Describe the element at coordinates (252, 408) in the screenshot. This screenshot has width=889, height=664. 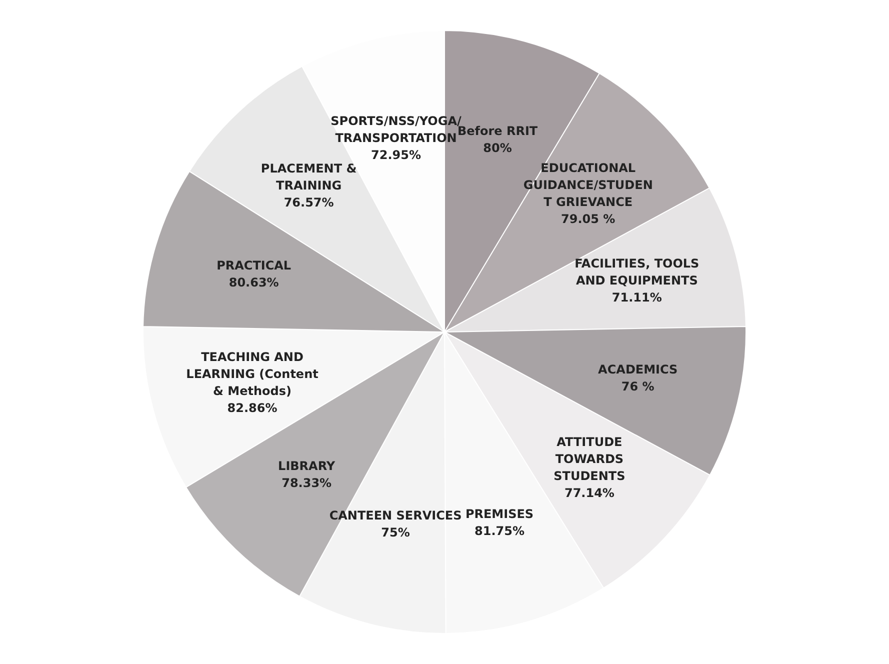
I see `data-label: 82.86%` at that location.